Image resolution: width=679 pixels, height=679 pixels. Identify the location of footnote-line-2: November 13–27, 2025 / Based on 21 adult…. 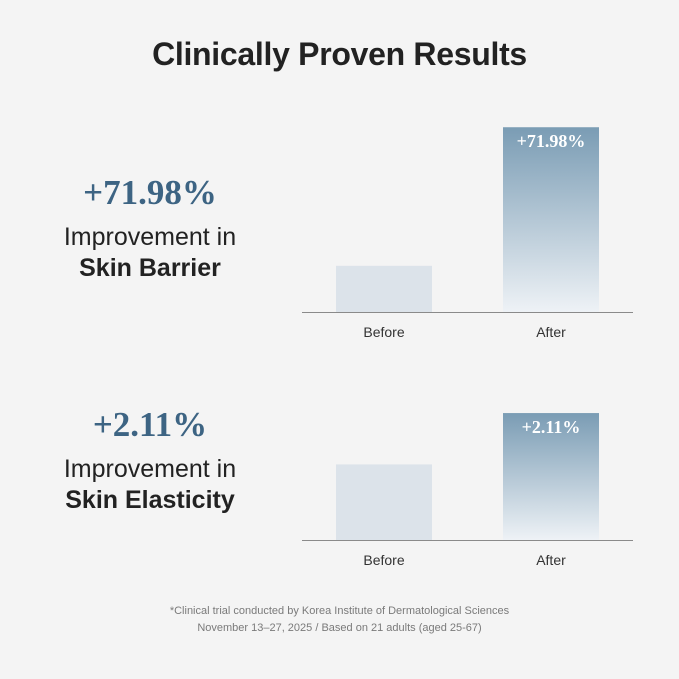
(339, 627).